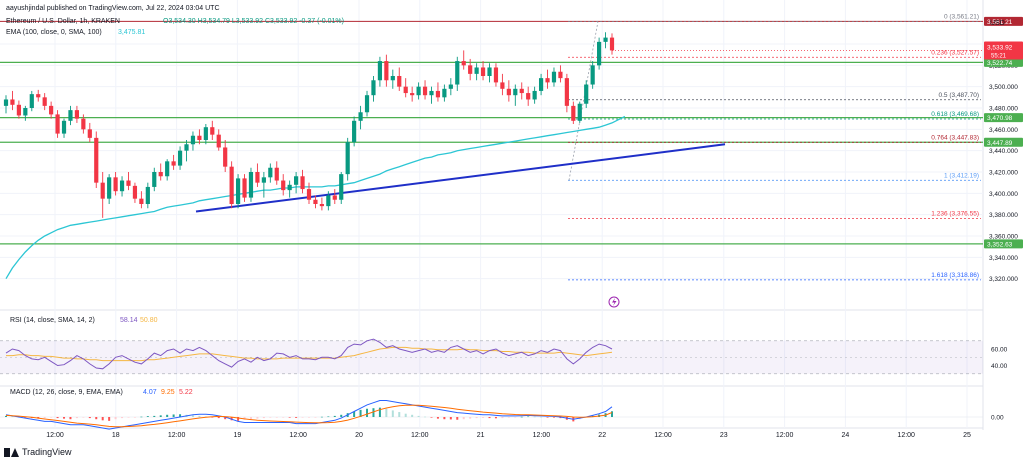 This screenshot has height=466, width=1024. I want to click on rsi-sma-line, so click(309, 354).